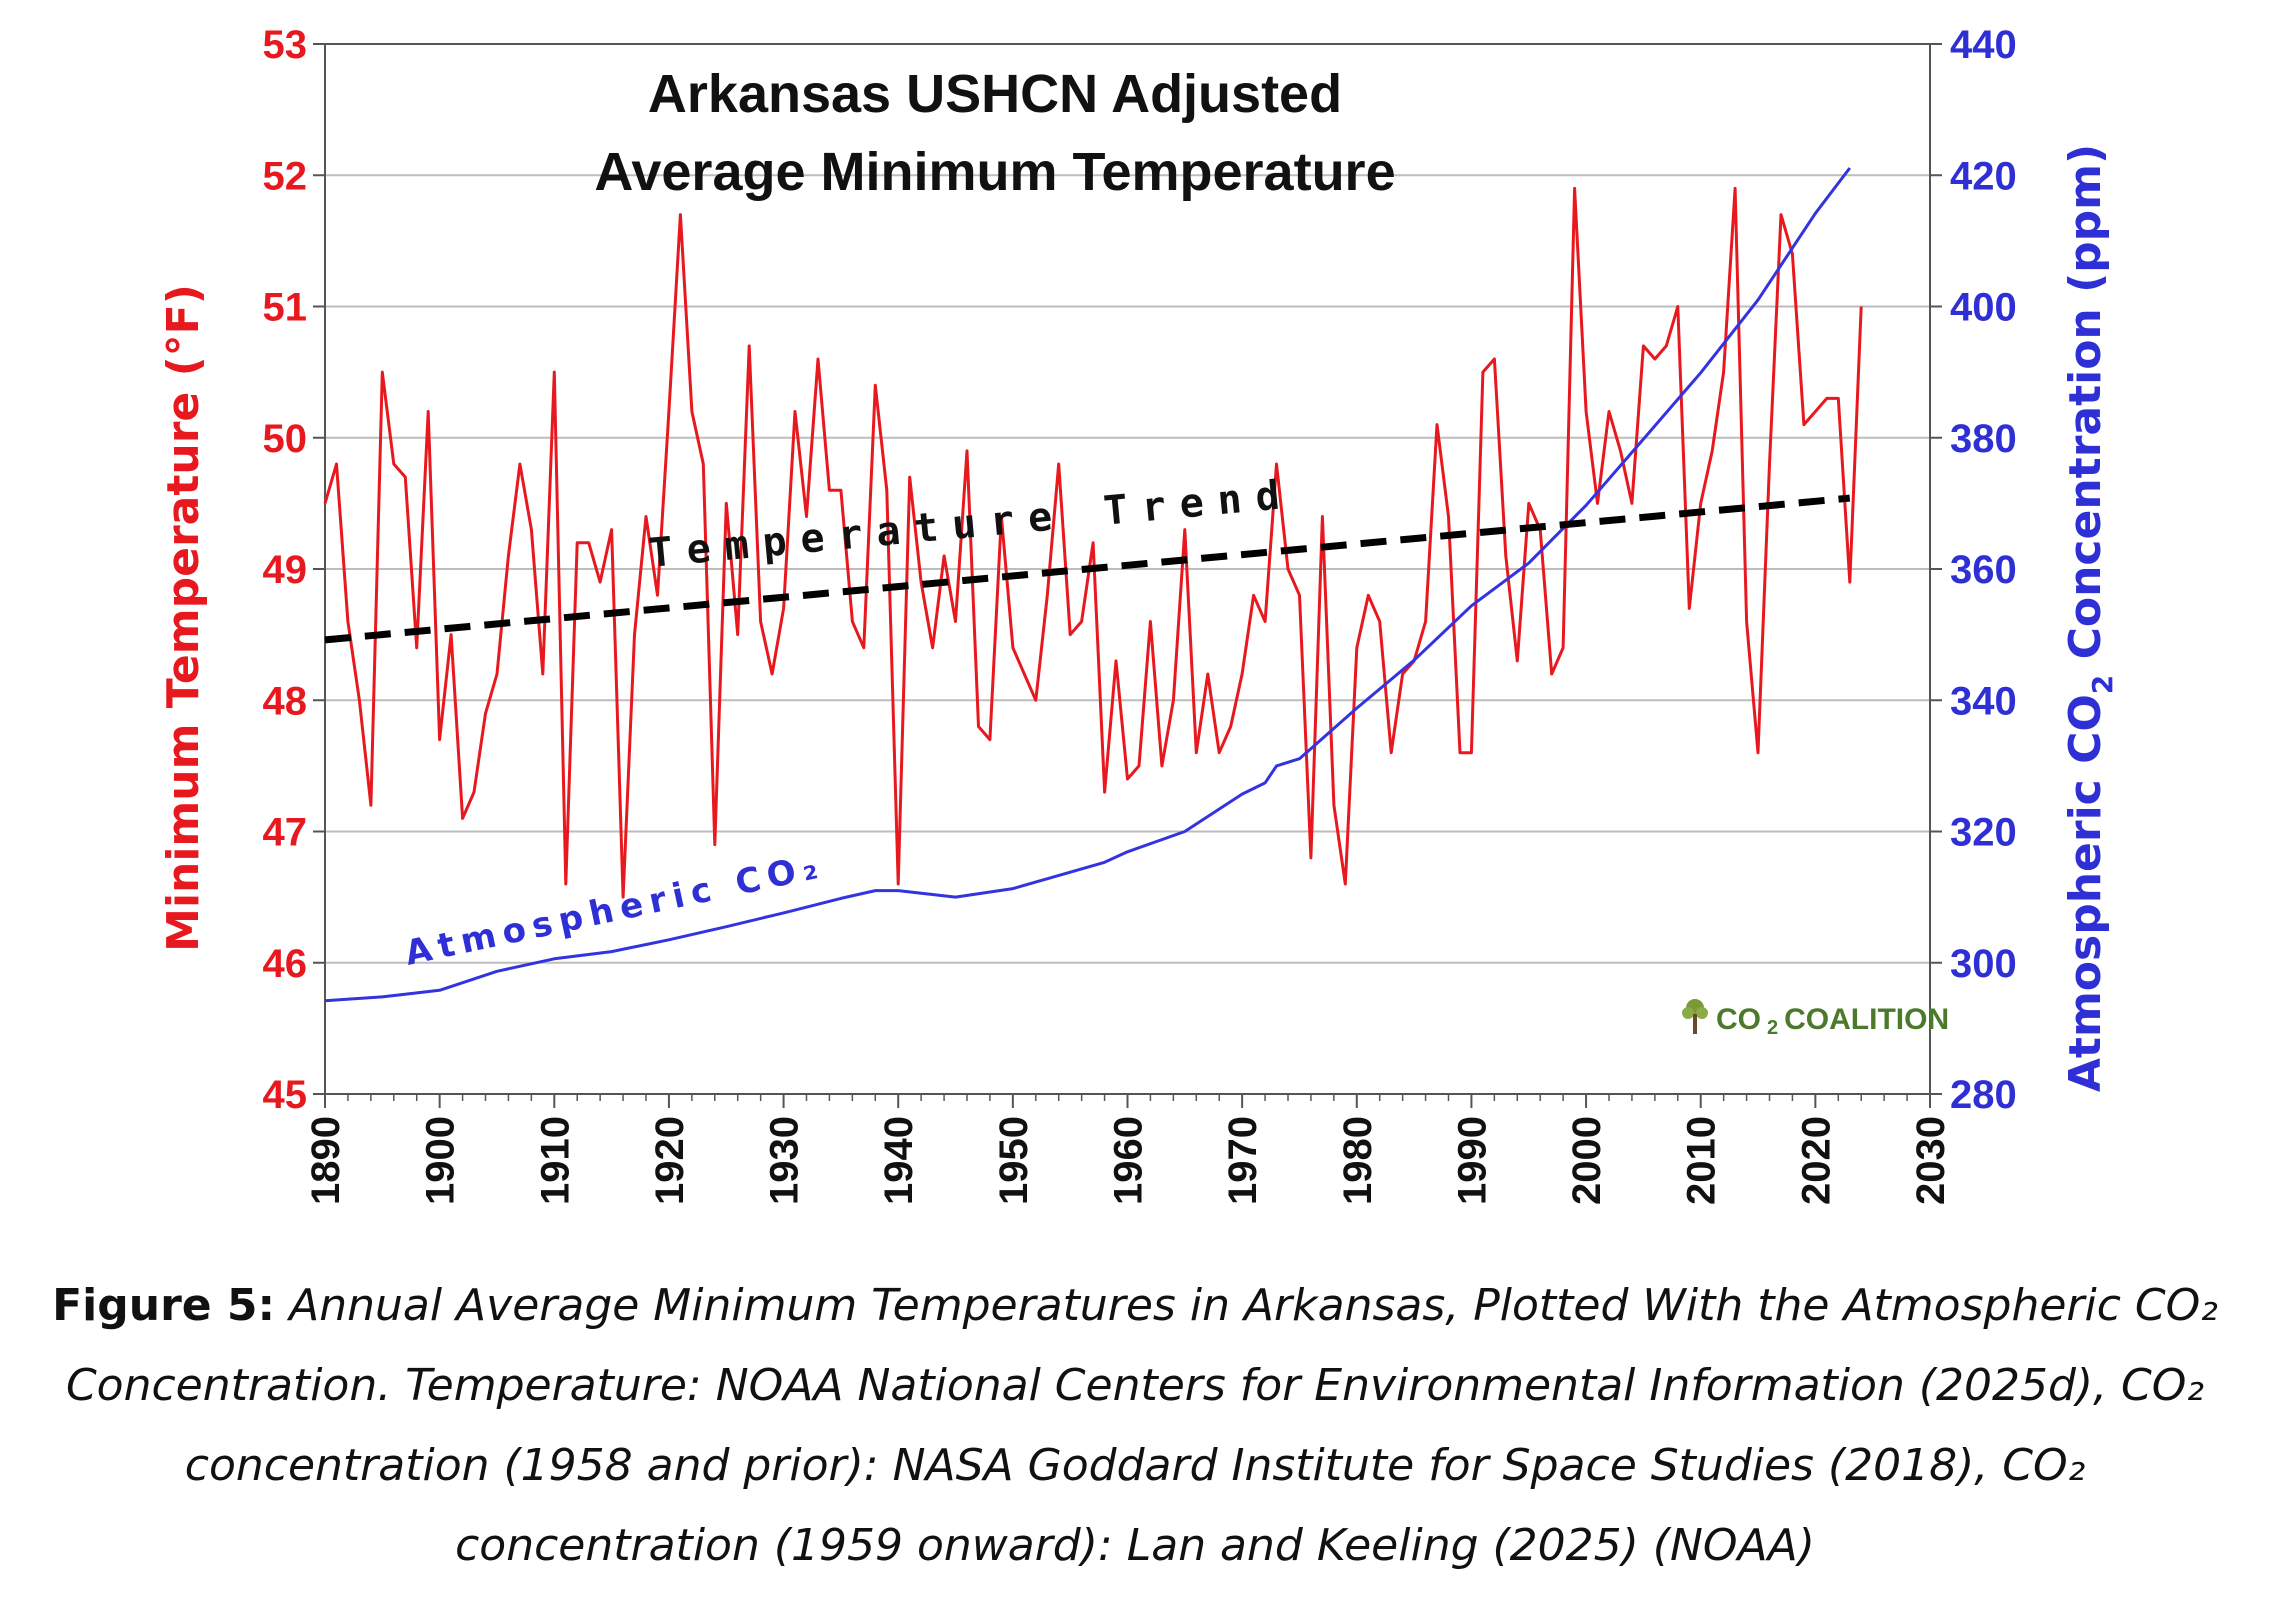  I want to click on x-tick-label: 1910, so click(555, 1160).